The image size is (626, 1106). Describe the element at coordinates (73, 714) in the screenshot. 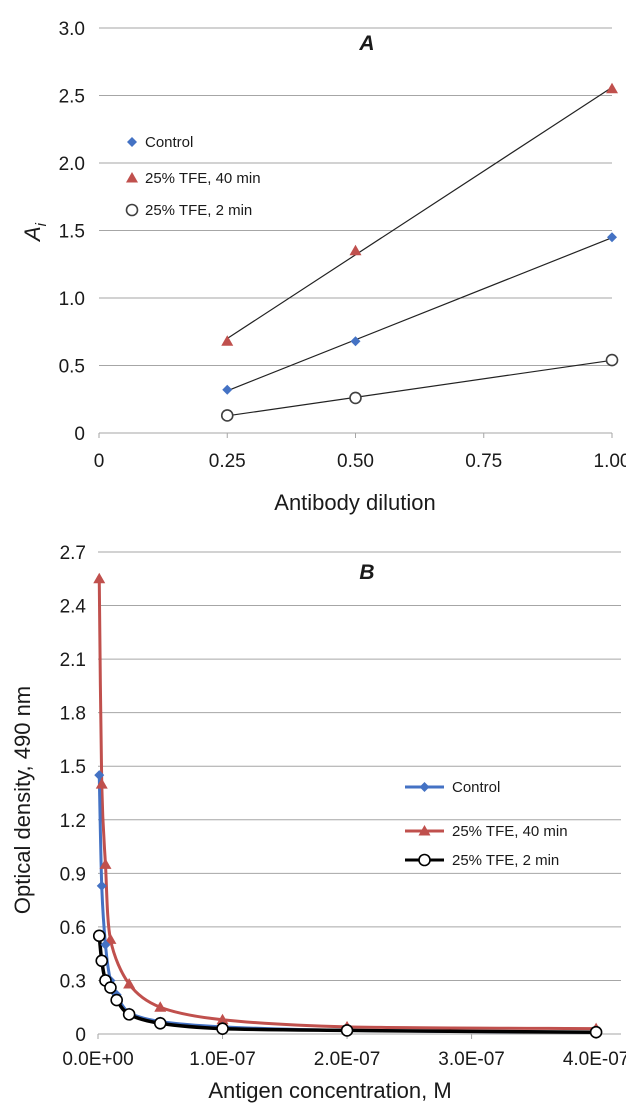

I see `panel-b-y-tick-label: 1.8` at that location.